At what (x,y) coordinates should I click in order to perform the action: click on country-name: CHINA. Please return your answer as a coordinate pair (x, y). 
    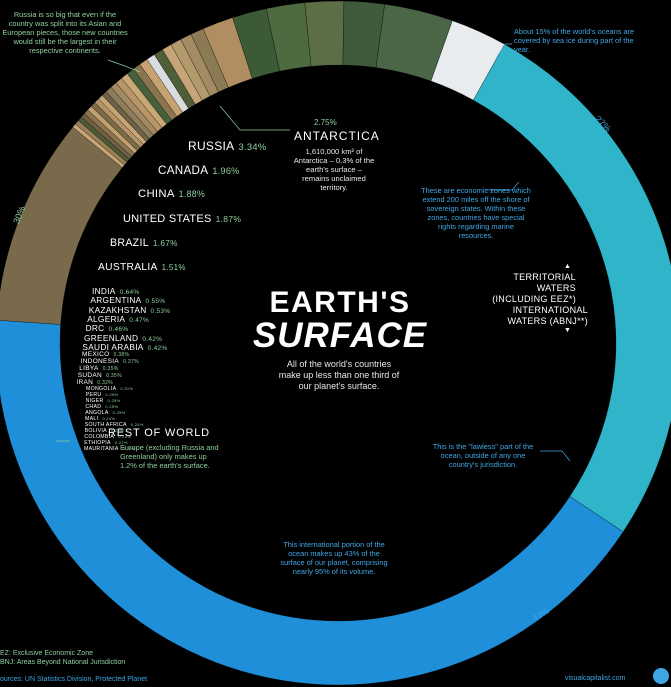
    Looking at the image, I should click on (156, 194).